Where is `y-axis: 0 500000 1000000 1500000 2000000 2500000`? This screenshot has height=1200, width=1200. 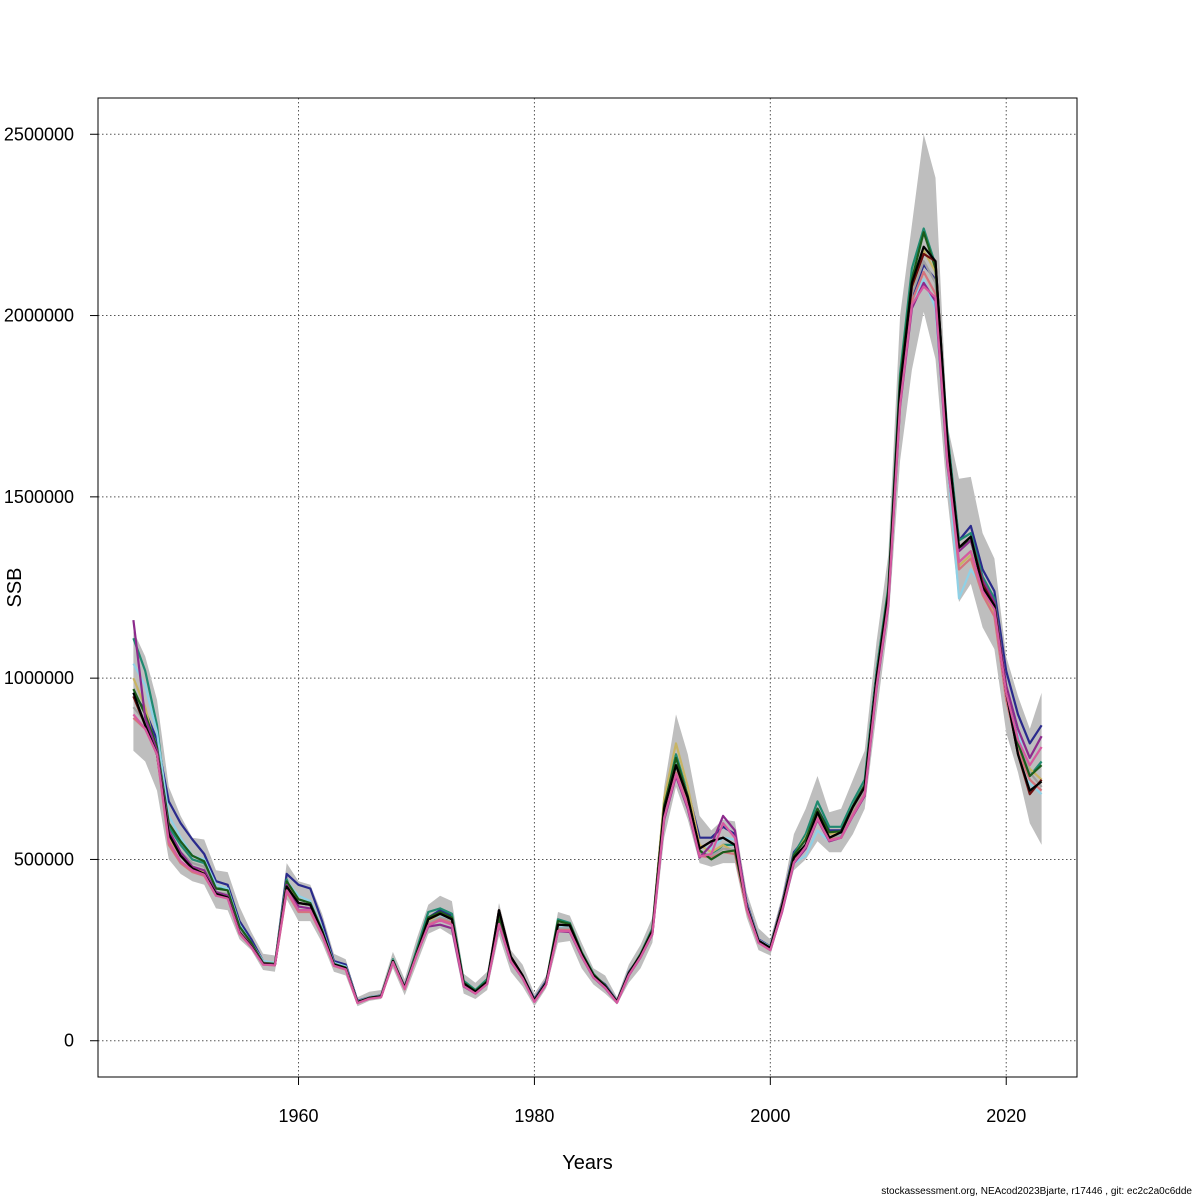
y-axis: 0 500000 1000000 1500000 2000000 2500000 is located at coordinates (51, 587).